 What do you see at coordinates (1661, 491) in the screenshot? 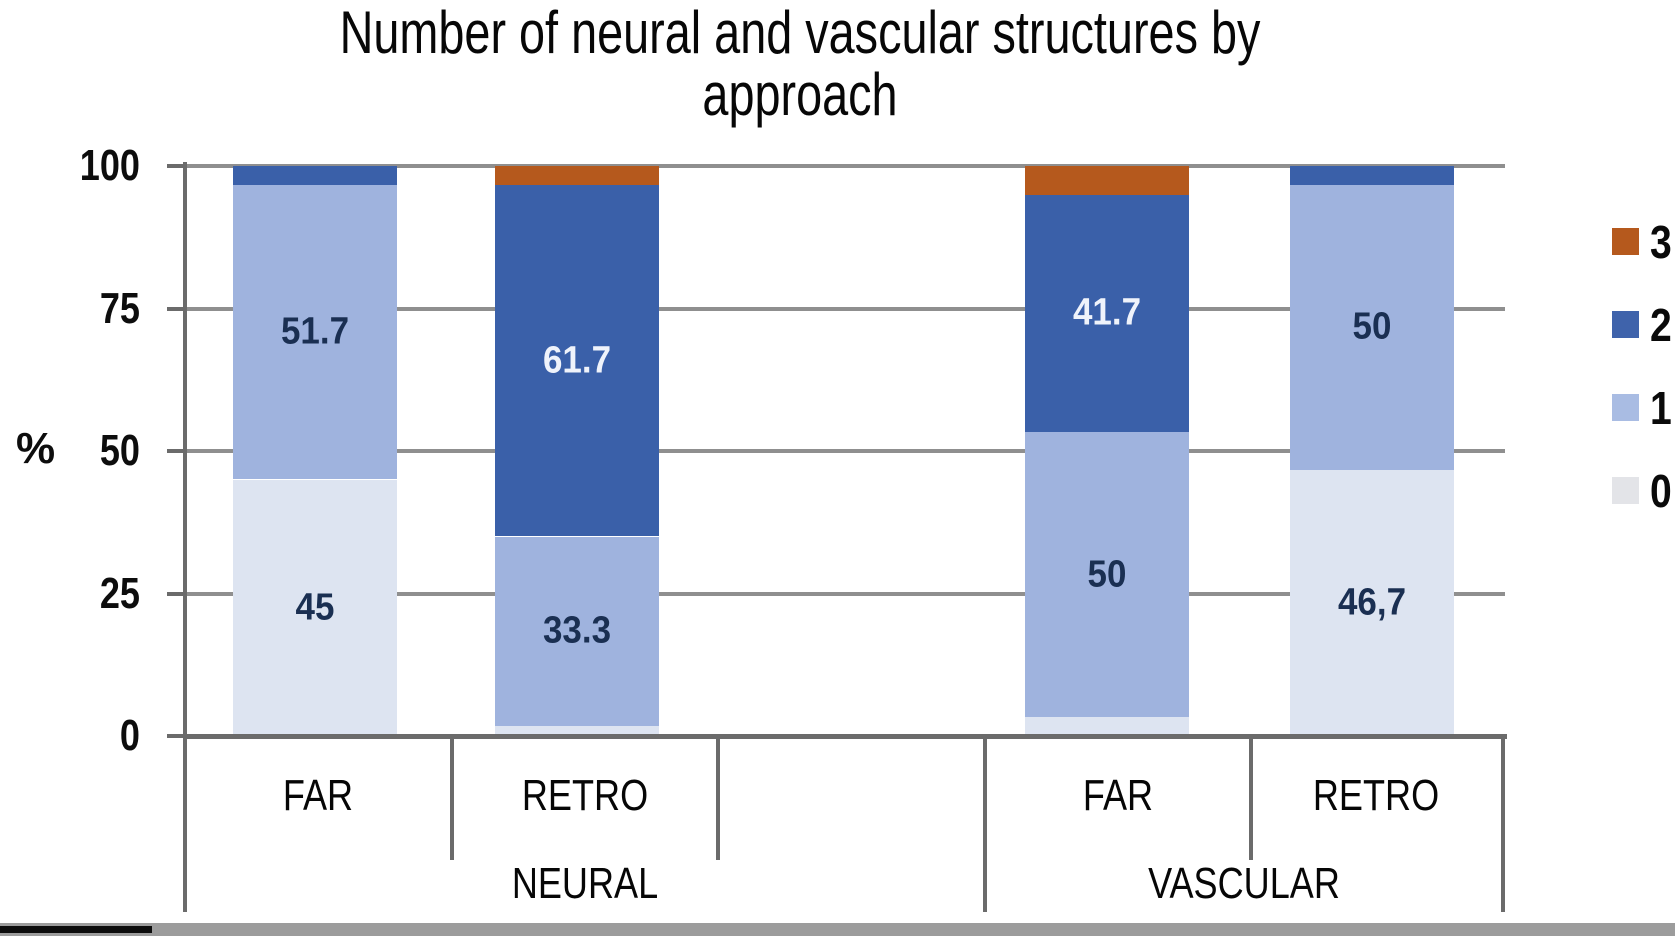
I see `legend-label-0: 0` at bounding box center [1661, 491].